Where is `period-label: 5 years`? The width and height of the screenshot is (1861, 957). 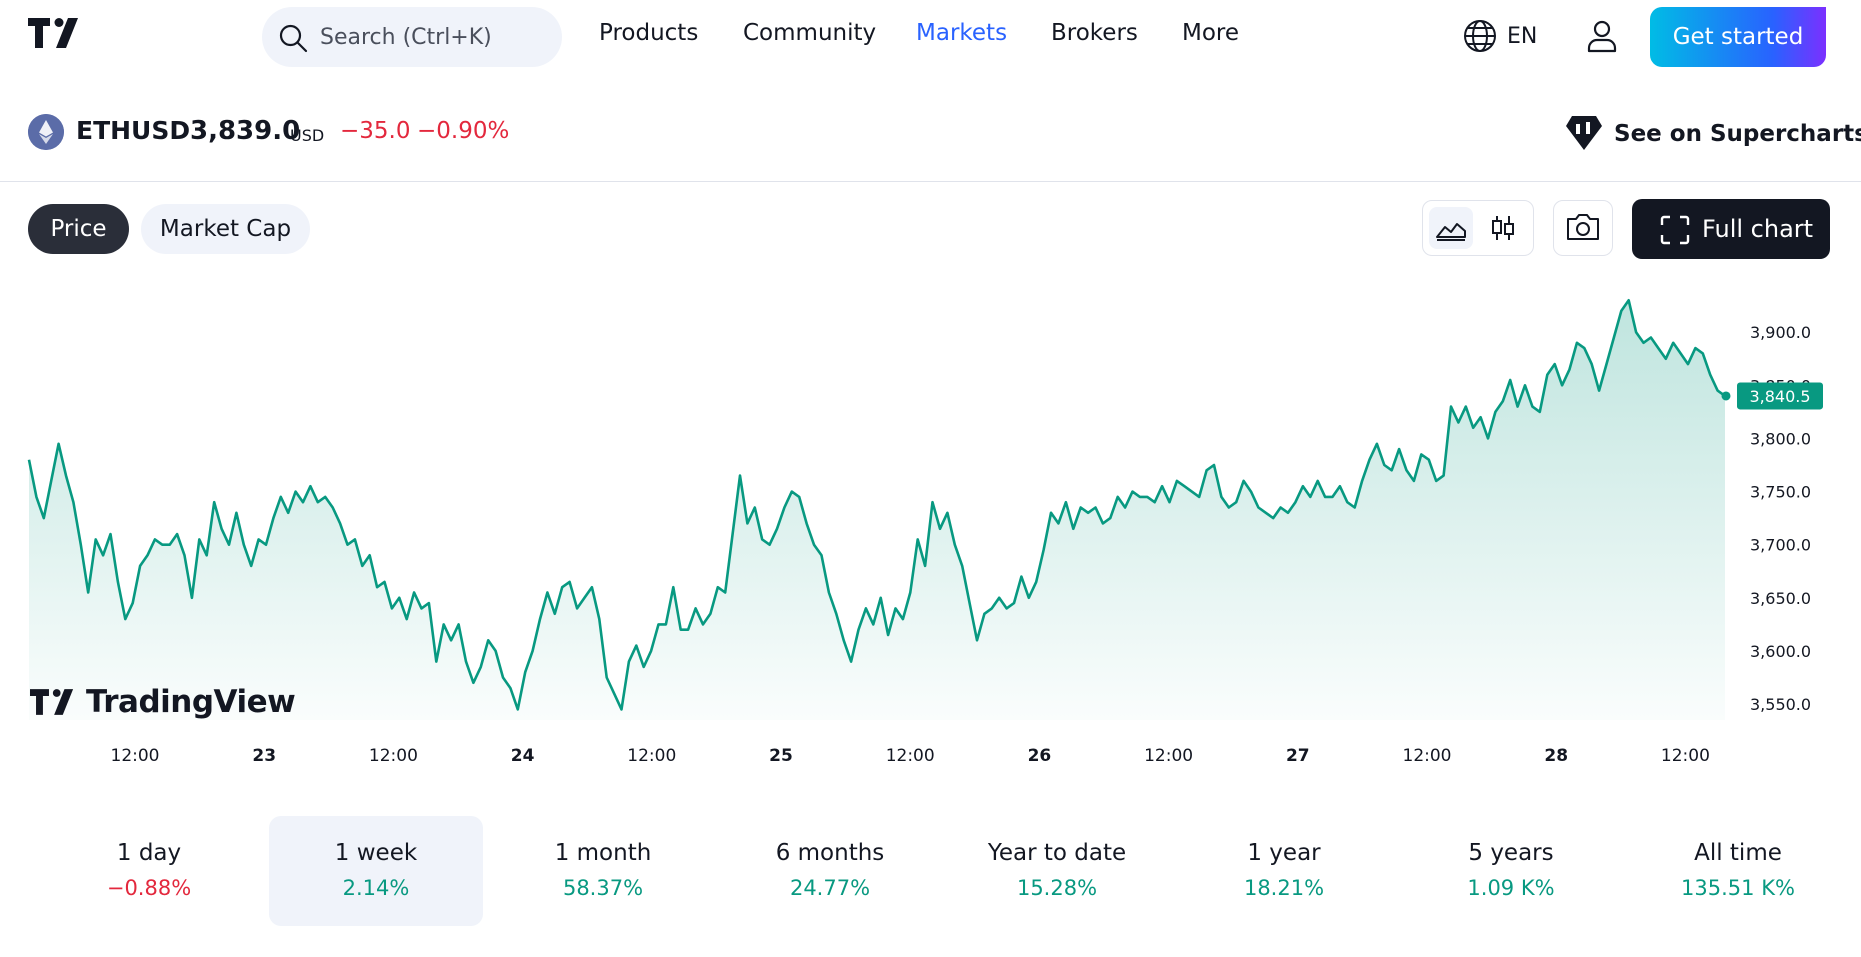 period-label: 5 years is located at coordinates (1511, 853).